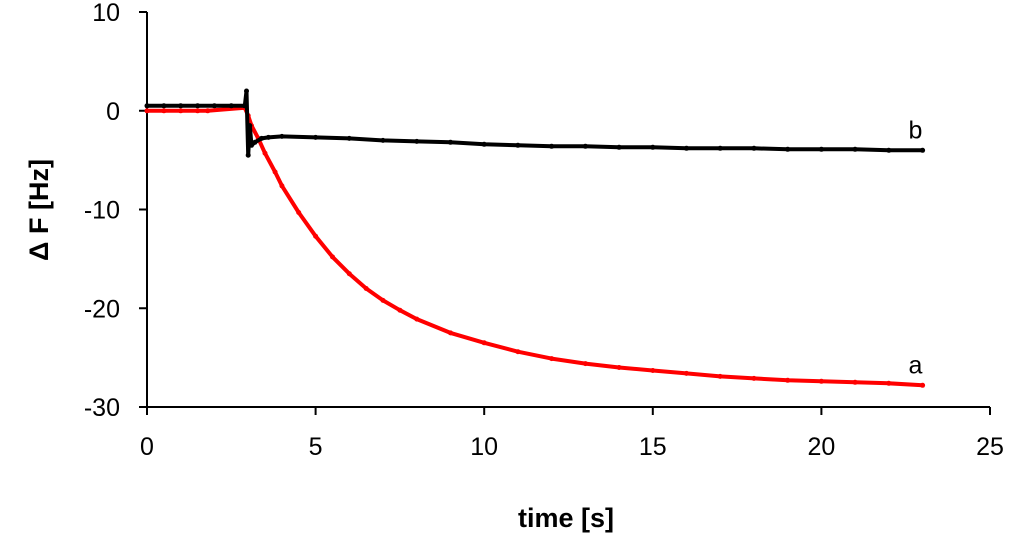 This screenshot has height=553, width=1024. I want to click on y-ticks: 10 0 -10 -20 -30, so click(115, 211).